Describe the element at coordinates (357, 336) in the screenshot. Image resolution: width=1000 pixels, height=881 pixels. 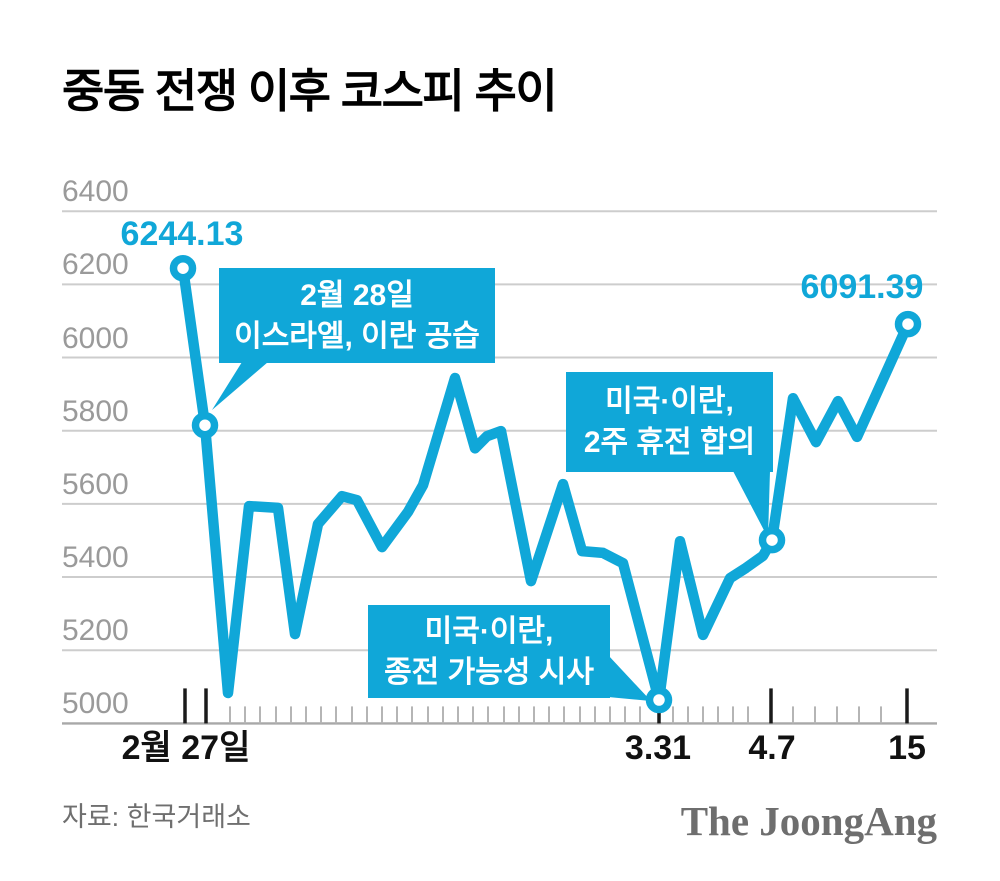
I see `annotation-text: 이스라엘, 이란 공습` at that location.